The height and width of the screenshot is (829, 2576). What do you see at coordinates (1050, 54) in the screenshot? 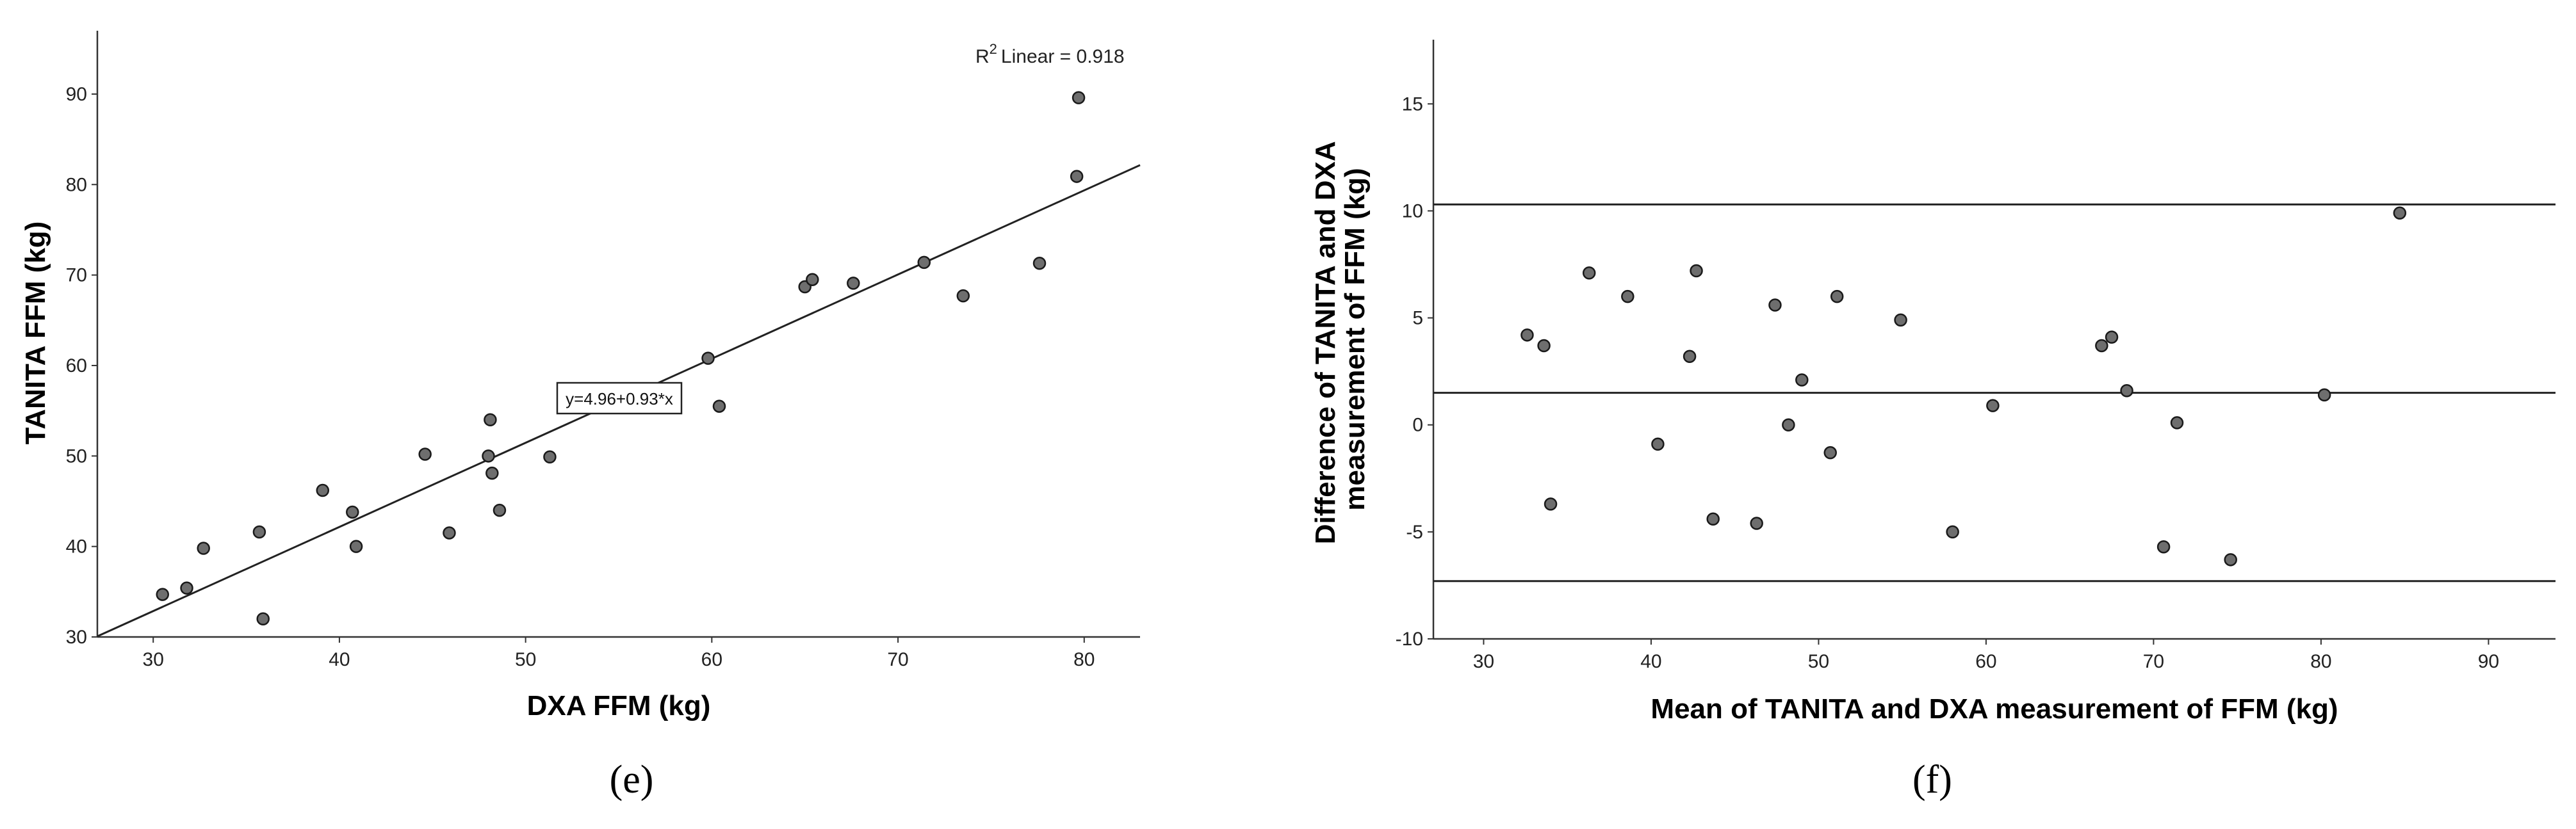
I see `r2-label: R2 Linear = 0.918` at bounding box center [1050, 54].